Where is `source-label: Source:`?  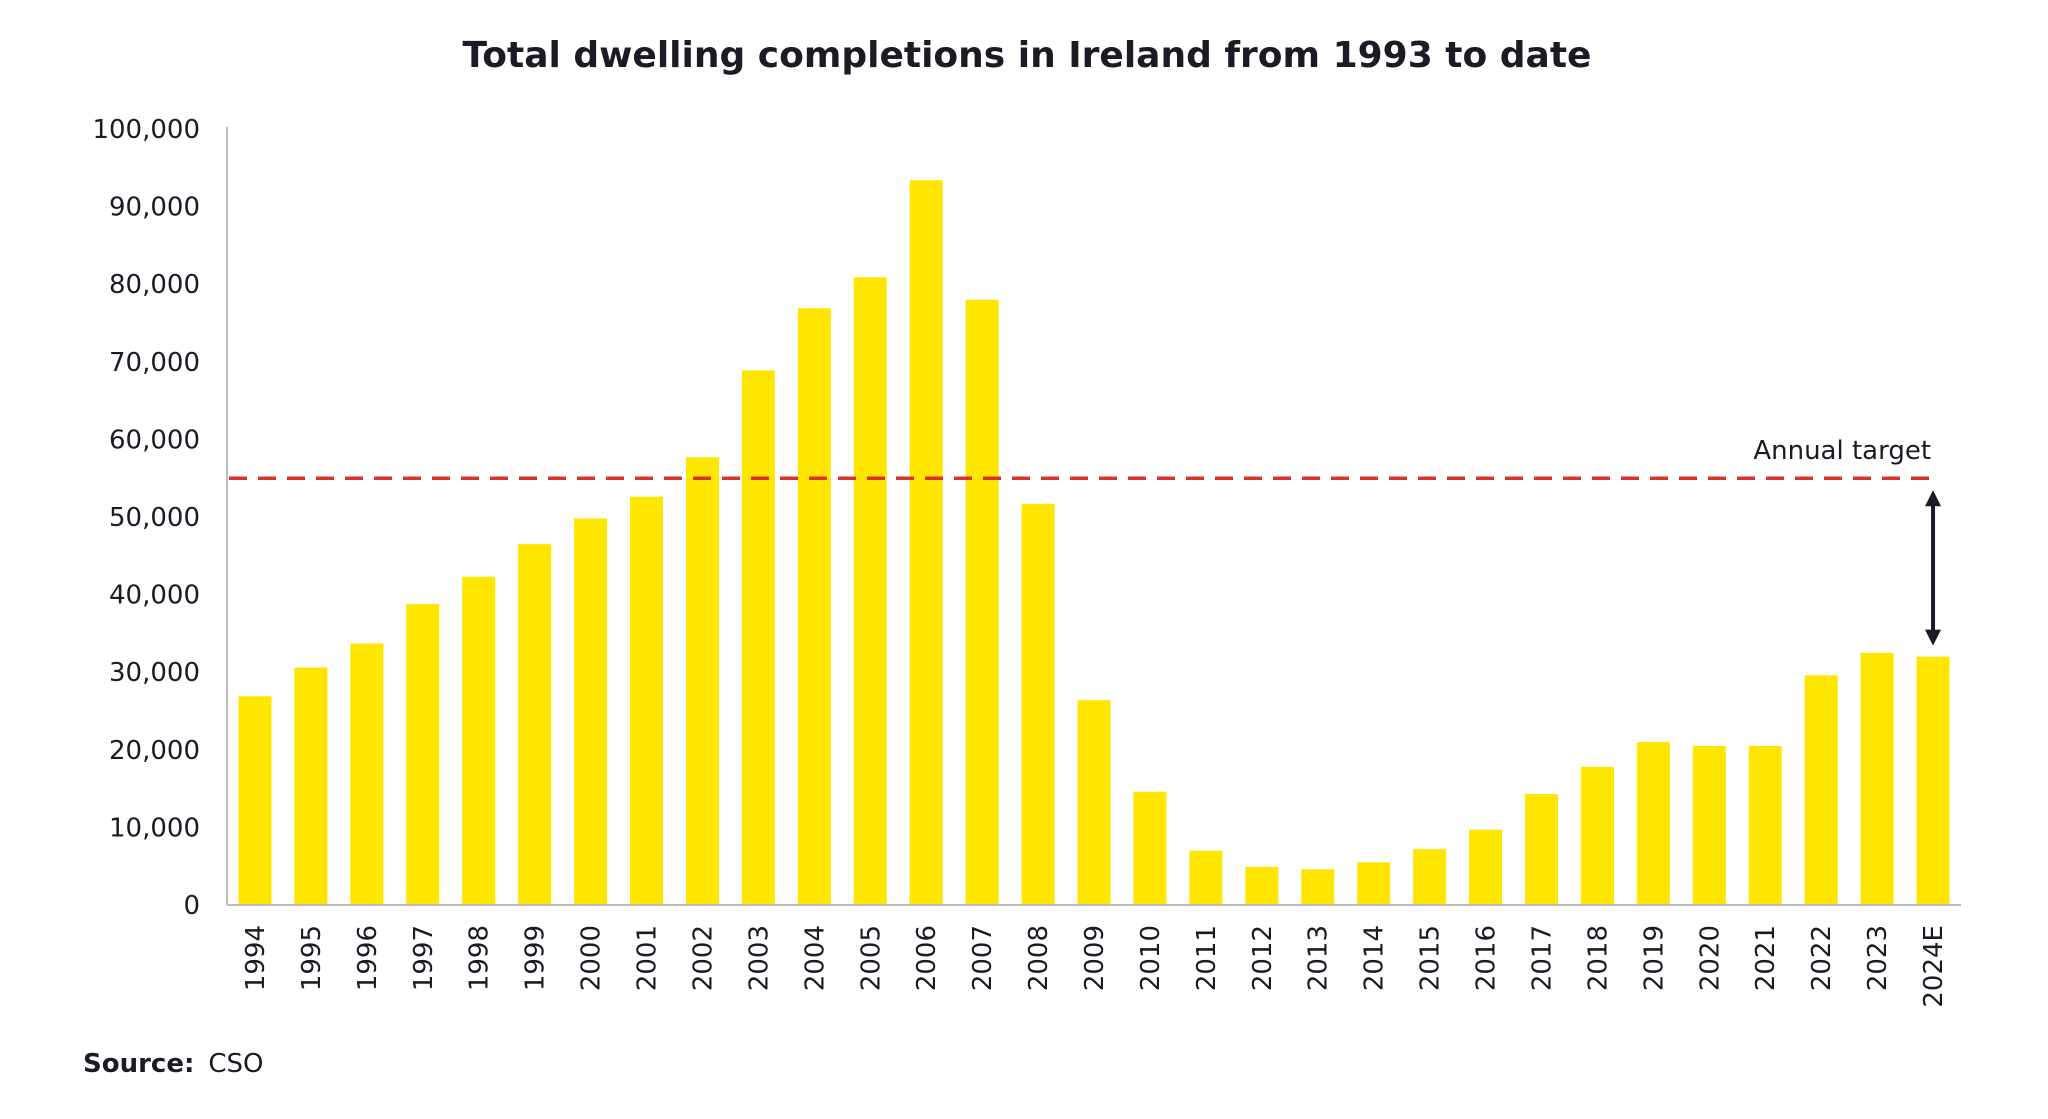 source-label: Source: is located at coordinates (138, 1064).